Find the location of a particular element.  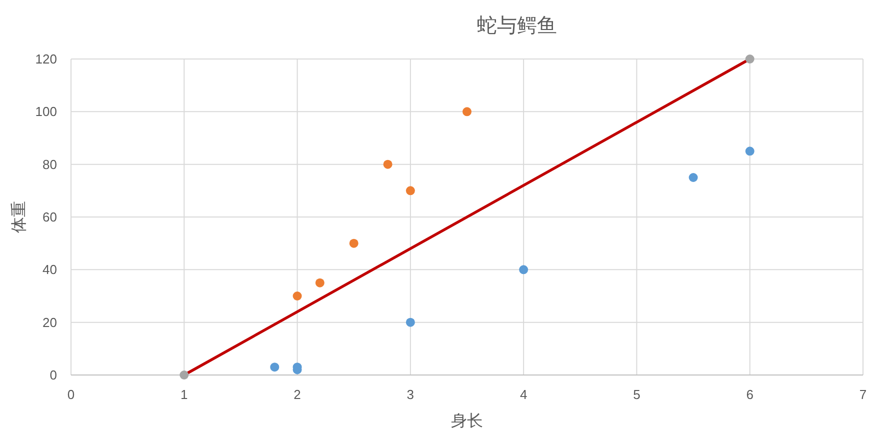

y-tick-label: 0 is located at coordinates (53, 375).